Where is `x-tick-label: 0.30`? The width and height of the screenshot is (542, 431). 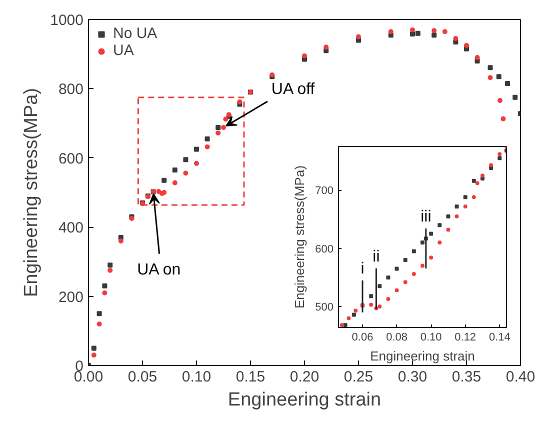
x-tick-label: 0.30 is located at coordinates (413, 377).